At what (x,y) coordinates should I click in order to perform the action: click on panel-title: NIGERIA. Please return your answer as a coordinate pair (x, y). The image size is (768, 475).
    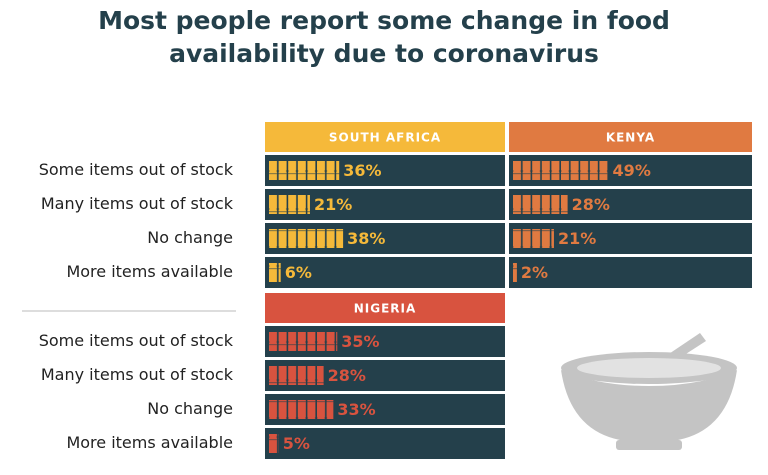
    Looking at the image, I should click on (385, 309).